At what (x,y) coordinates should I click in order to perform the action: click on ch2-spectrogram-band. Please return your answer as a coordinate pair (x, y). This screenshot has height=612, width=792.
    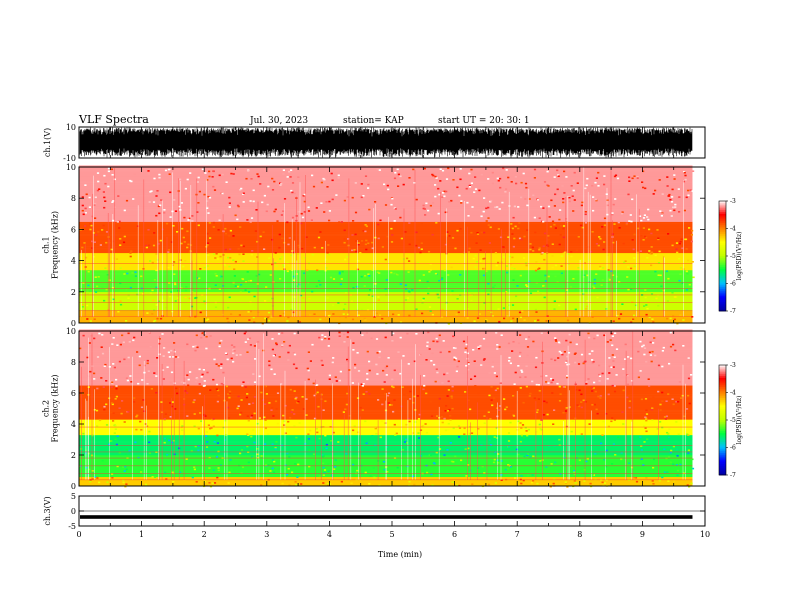
    Looking at the image, I should click on (386, 330).